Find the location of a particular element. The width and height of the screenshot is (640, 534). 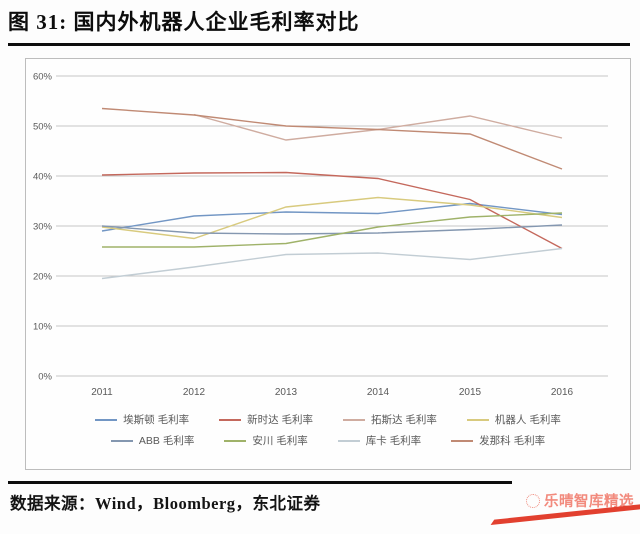

footer-rule is located at coordinates (260, 482).